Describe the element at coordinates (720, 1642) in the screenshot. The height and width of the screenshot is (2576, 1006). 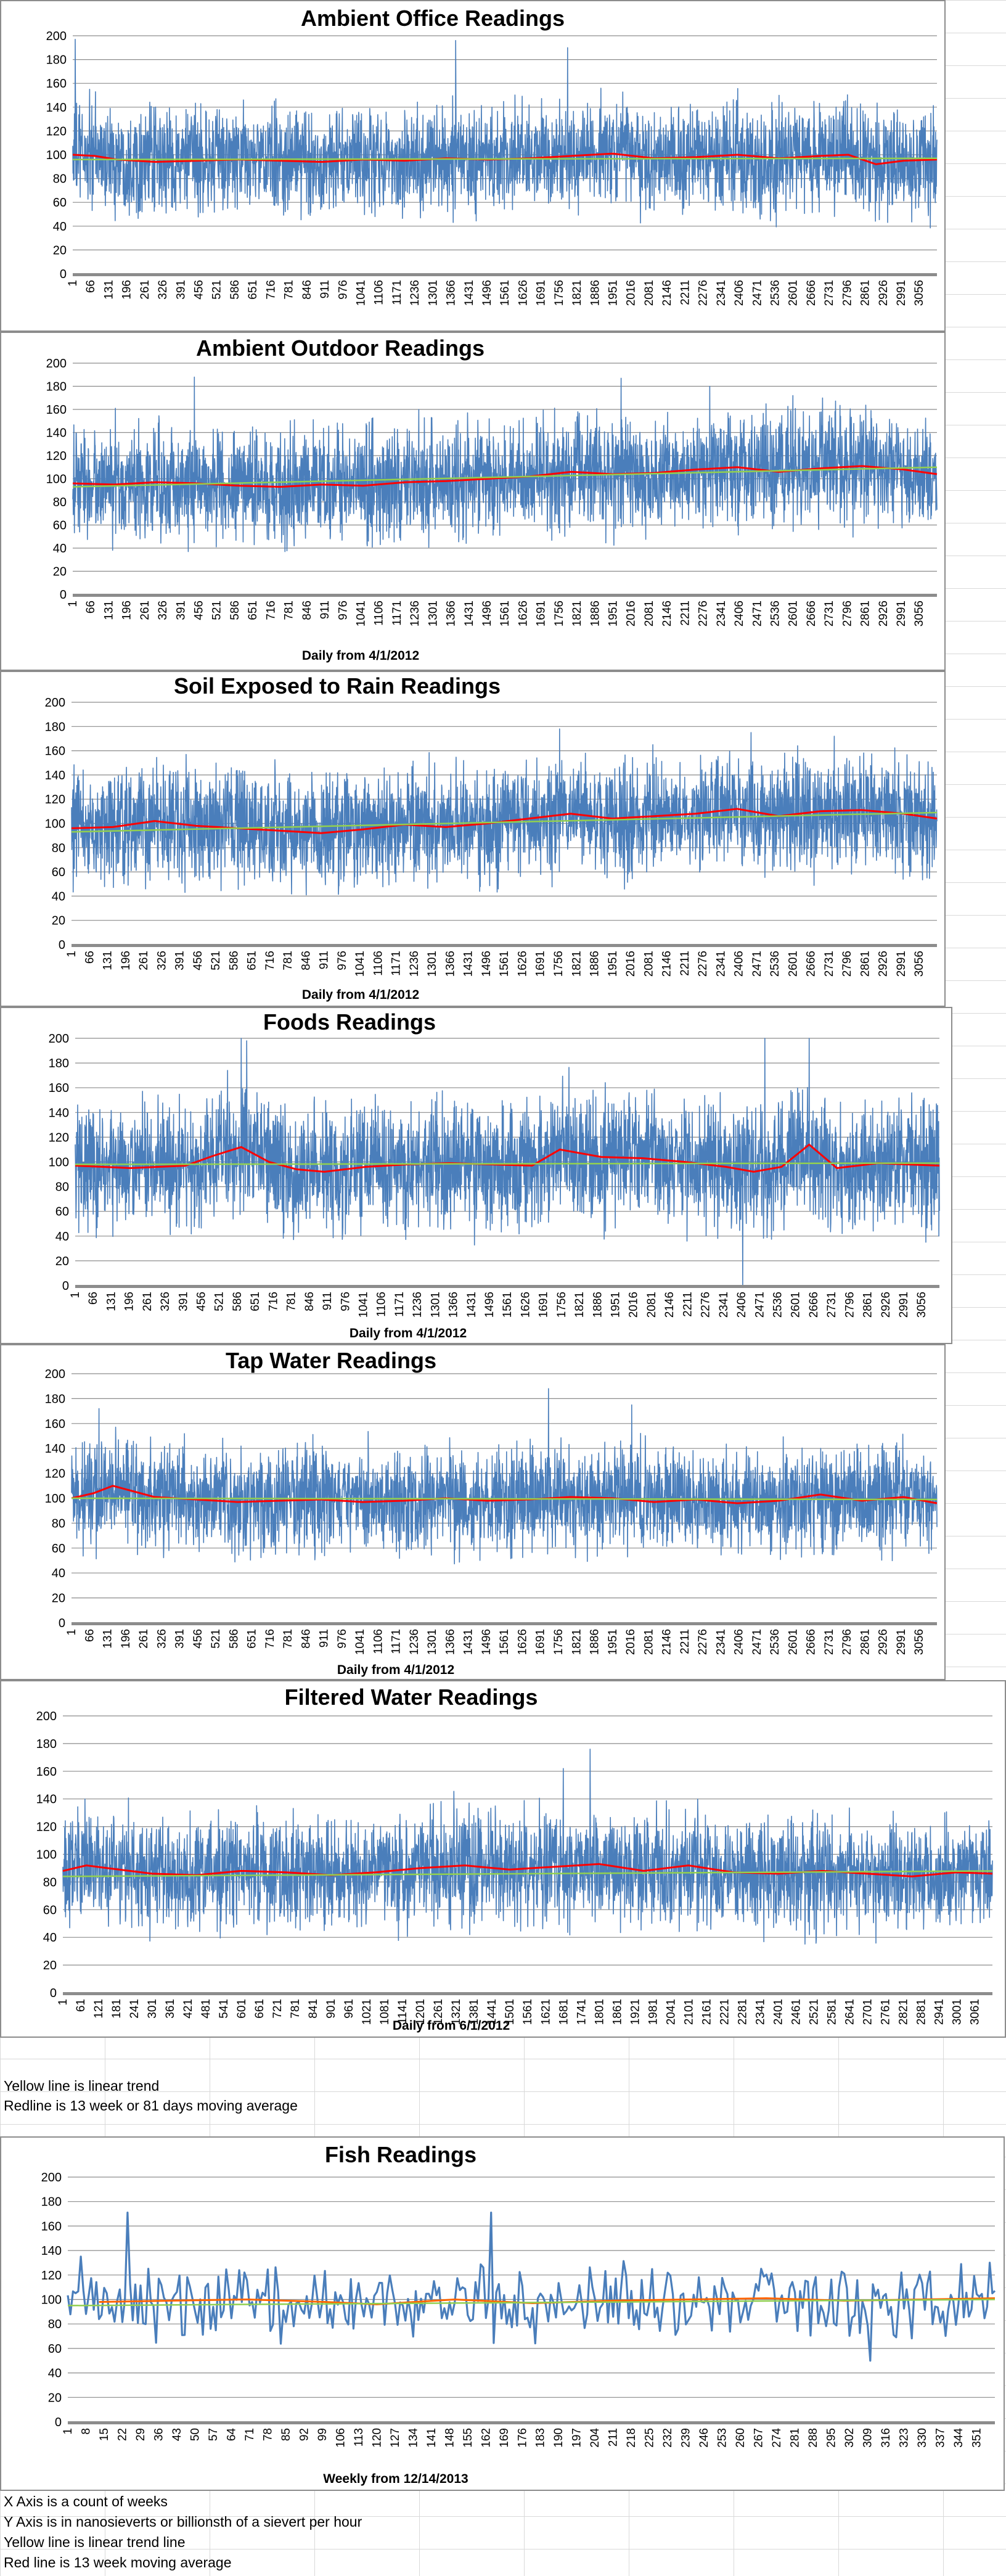
I see `x-tick-label: 2341` at that location.